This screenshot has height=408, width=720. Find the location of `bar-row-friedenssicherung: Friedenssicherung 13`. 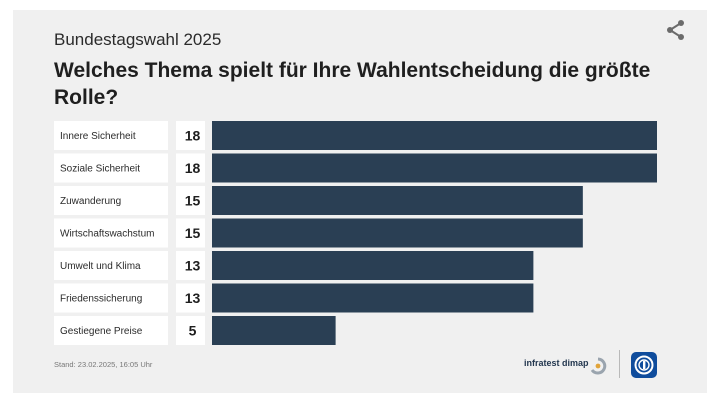

bar-row-friedenssicherung: Friedenssicherung 13 is located at coordinates (294, 298).